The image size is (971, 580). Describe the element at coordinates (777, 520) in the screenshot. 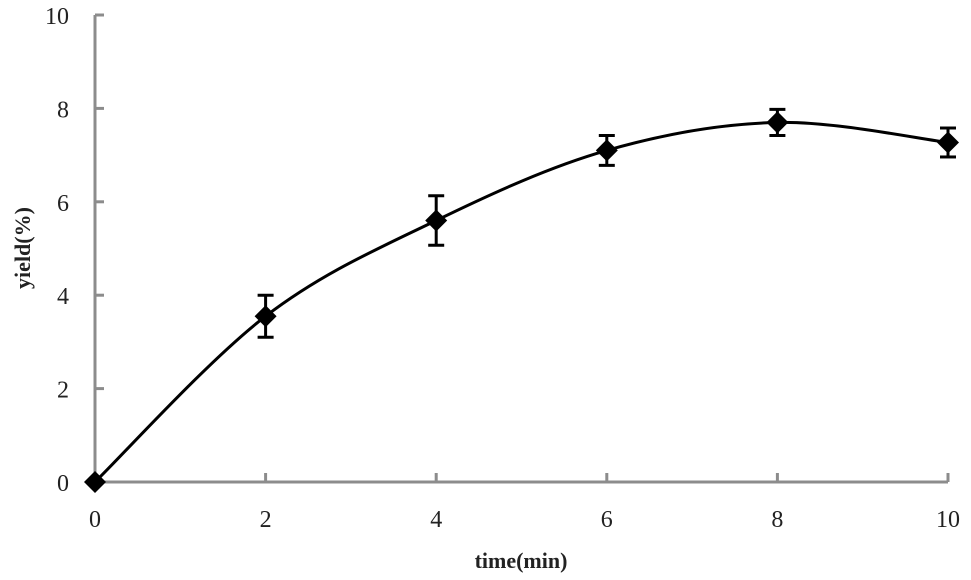

I see `x-tick-label: 8` at that location.